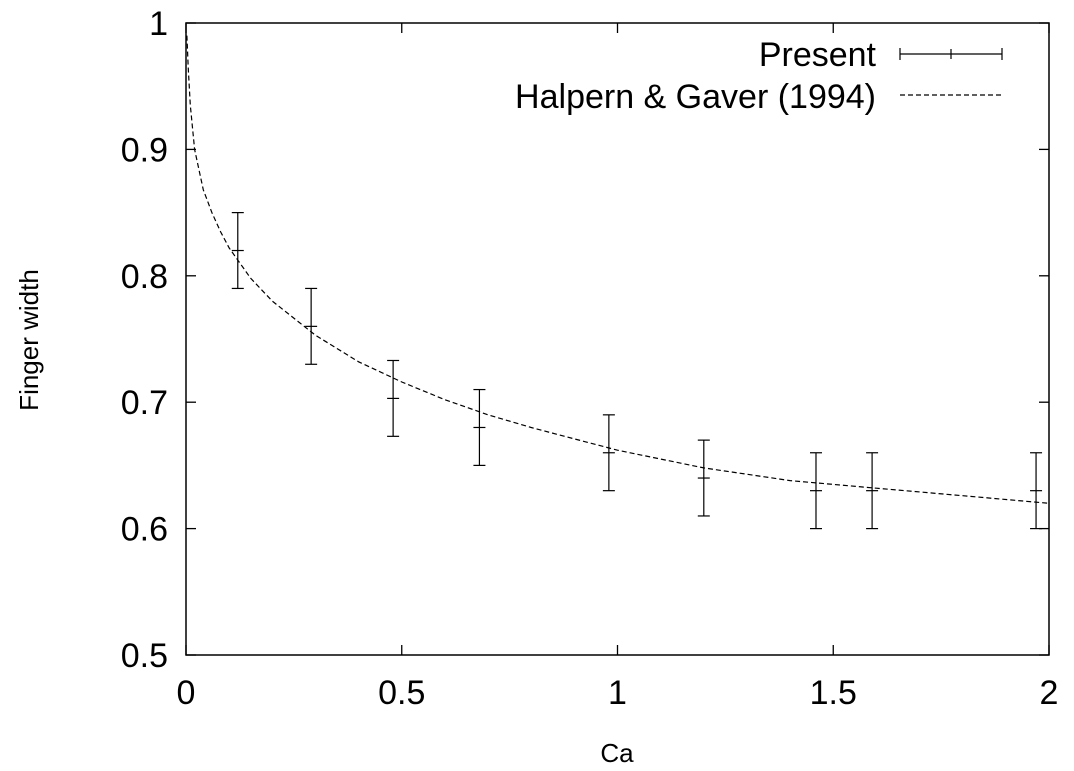 This screenshot has height=771, width=1074. I want to click on y-tick-label-2: 0.7, so click(144, 403).